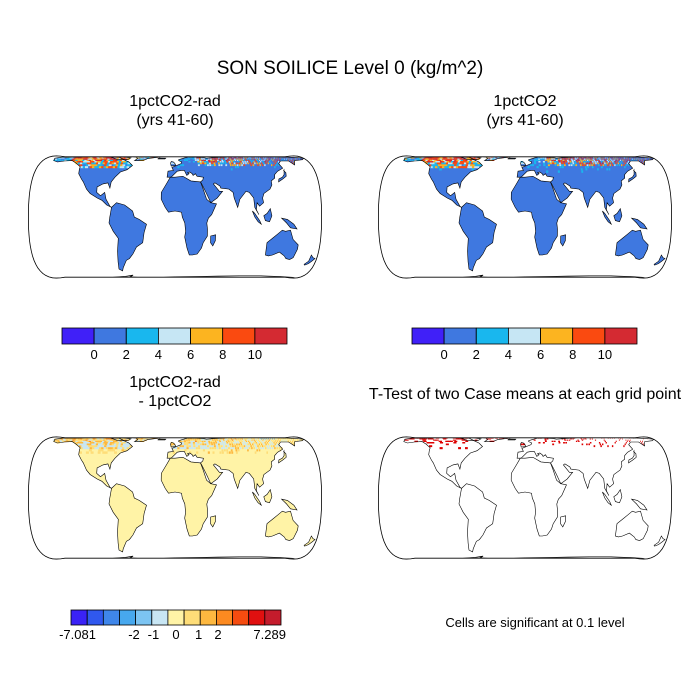  What do you see at coordinates (175, 101) in the screenshot?
I see `panel-1-title-line1: 1pctCO2-rad` at bounding box center [175, 101].